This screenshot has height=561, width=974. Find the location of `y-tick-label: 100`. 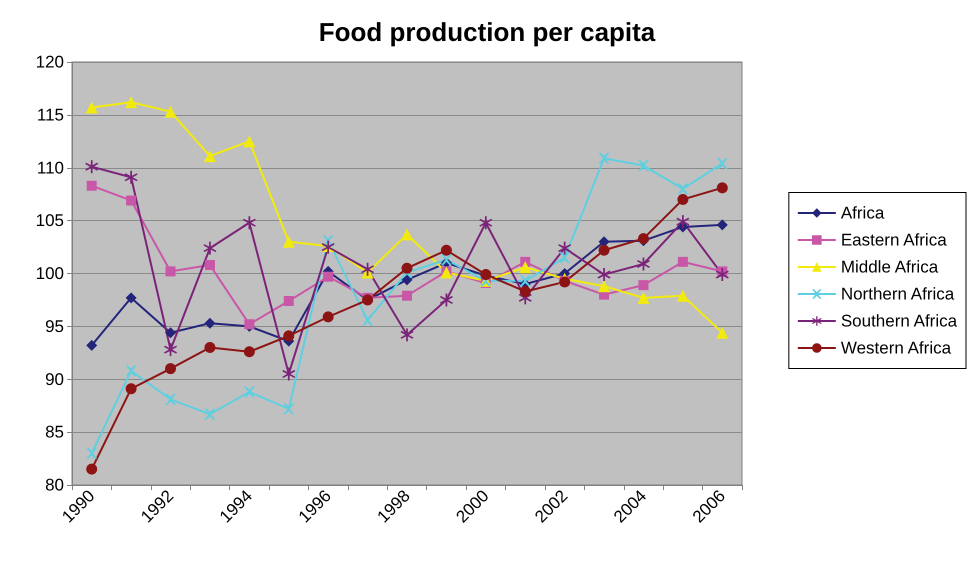

y-tick-label: 100 is located at coordinates (50, 273).